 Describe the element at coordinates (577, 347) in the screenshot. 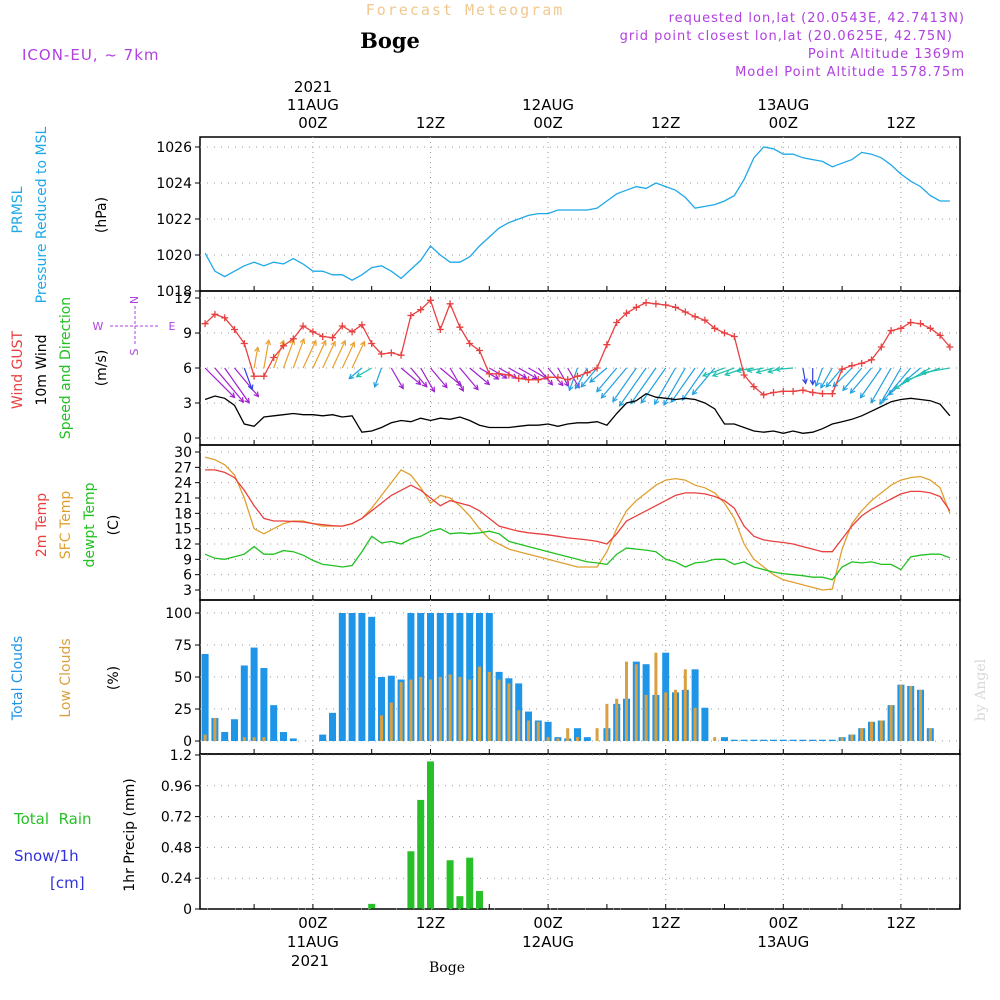

I see `gust-line` at that location.